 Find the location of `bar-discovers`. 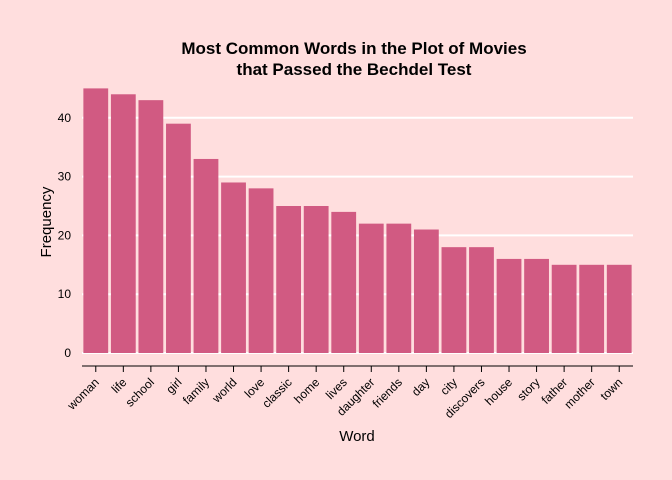

bar-discovers is located at coordinates (481, 300).